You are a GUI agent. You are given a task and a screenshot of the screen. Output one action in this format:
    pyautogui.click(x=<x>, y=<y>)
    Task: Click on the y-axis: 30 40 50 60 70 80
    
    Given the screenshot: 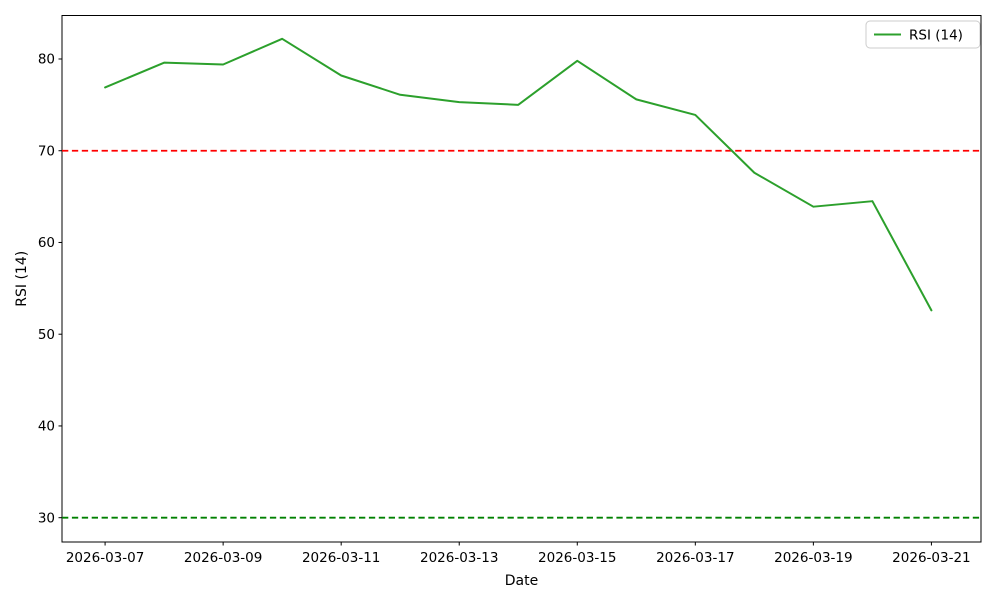 What is the action you would take?
    pyautogui.click(x=50, y=289)
    